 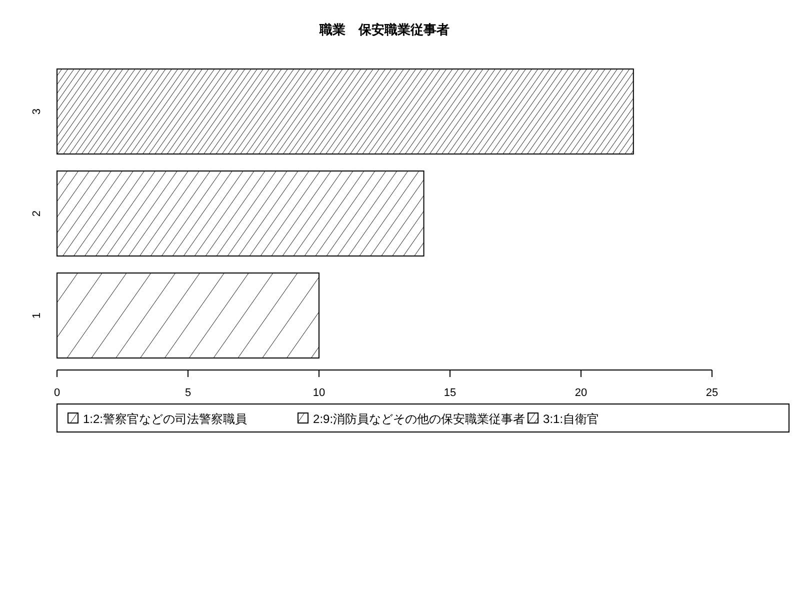 I want to click on chart-title: 職業 保安職業従事者, so click(x=384, y=29).